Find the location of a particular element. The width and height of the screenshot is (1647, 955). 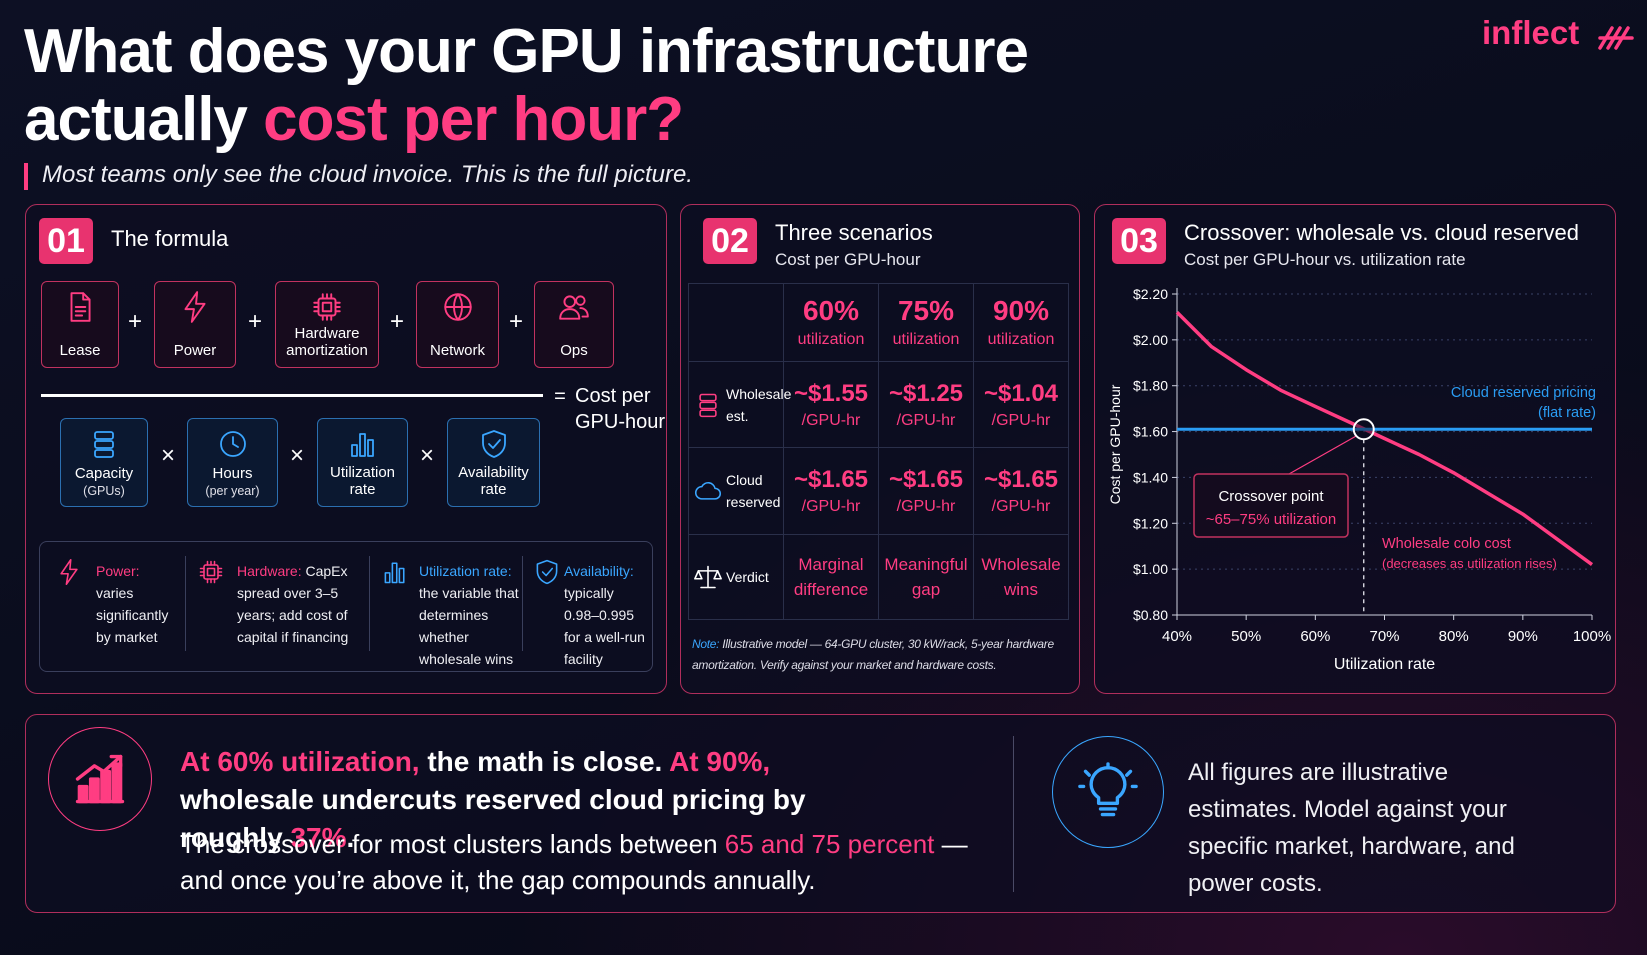

cost-label: Lease is located at coordinates (80, 350).